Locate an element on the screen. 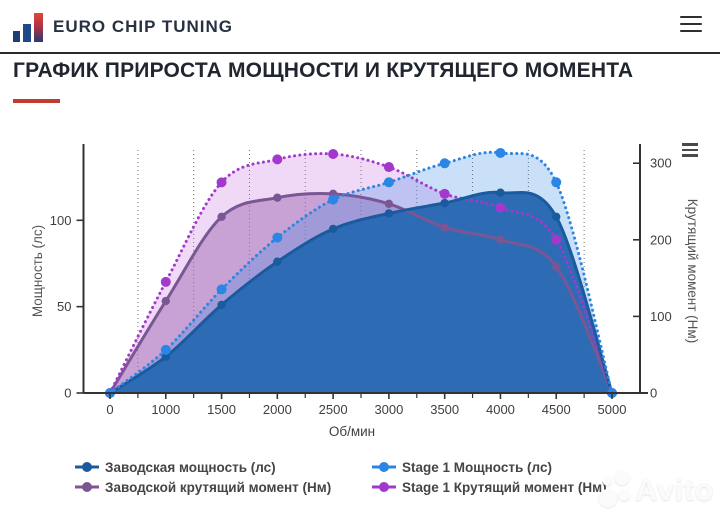 Image resolution: width=720 pixels, height=517 pixels. legend-item-0: Заводская мощность (лс) is located at coordinates (203, 467).